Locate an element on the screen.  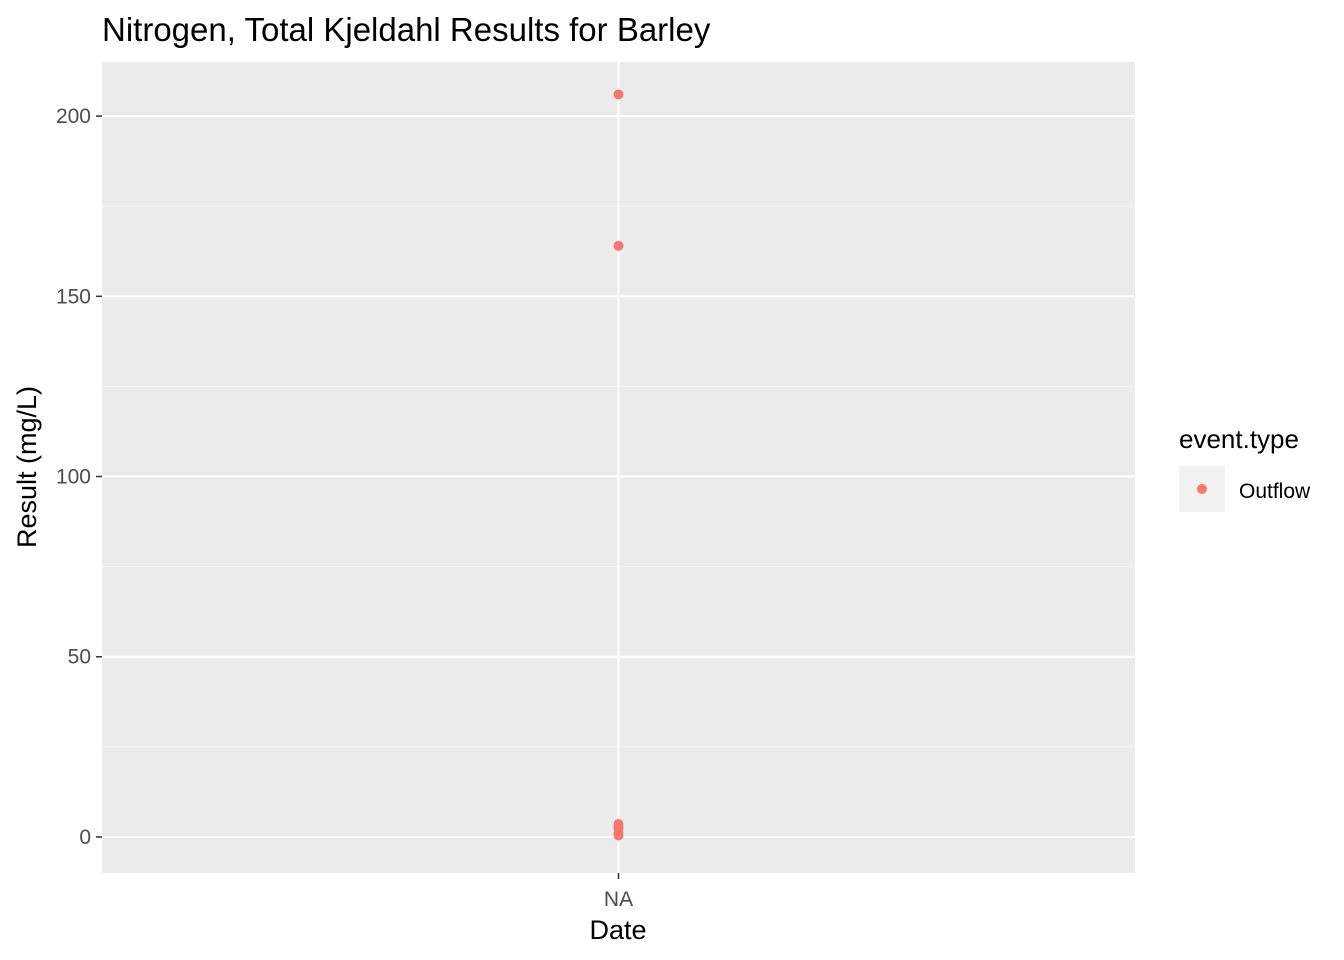
legend: event.type Outflow is located at coordinates (1245, 468).